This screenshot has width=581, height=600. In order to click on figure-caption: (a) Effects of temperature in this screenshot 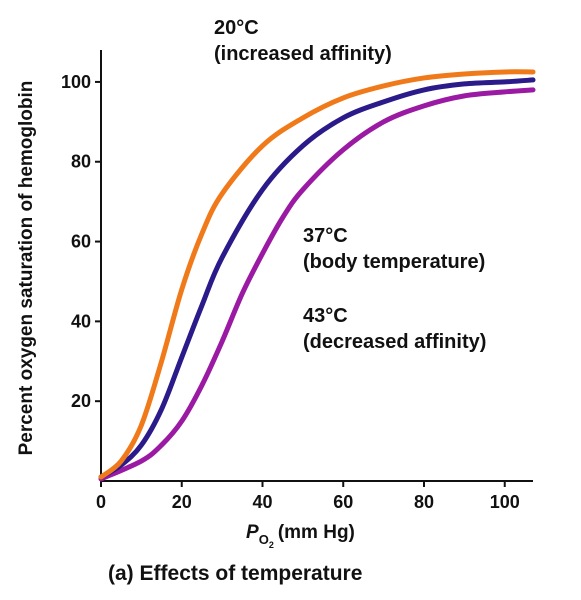, I will do `click(235, 574)`.